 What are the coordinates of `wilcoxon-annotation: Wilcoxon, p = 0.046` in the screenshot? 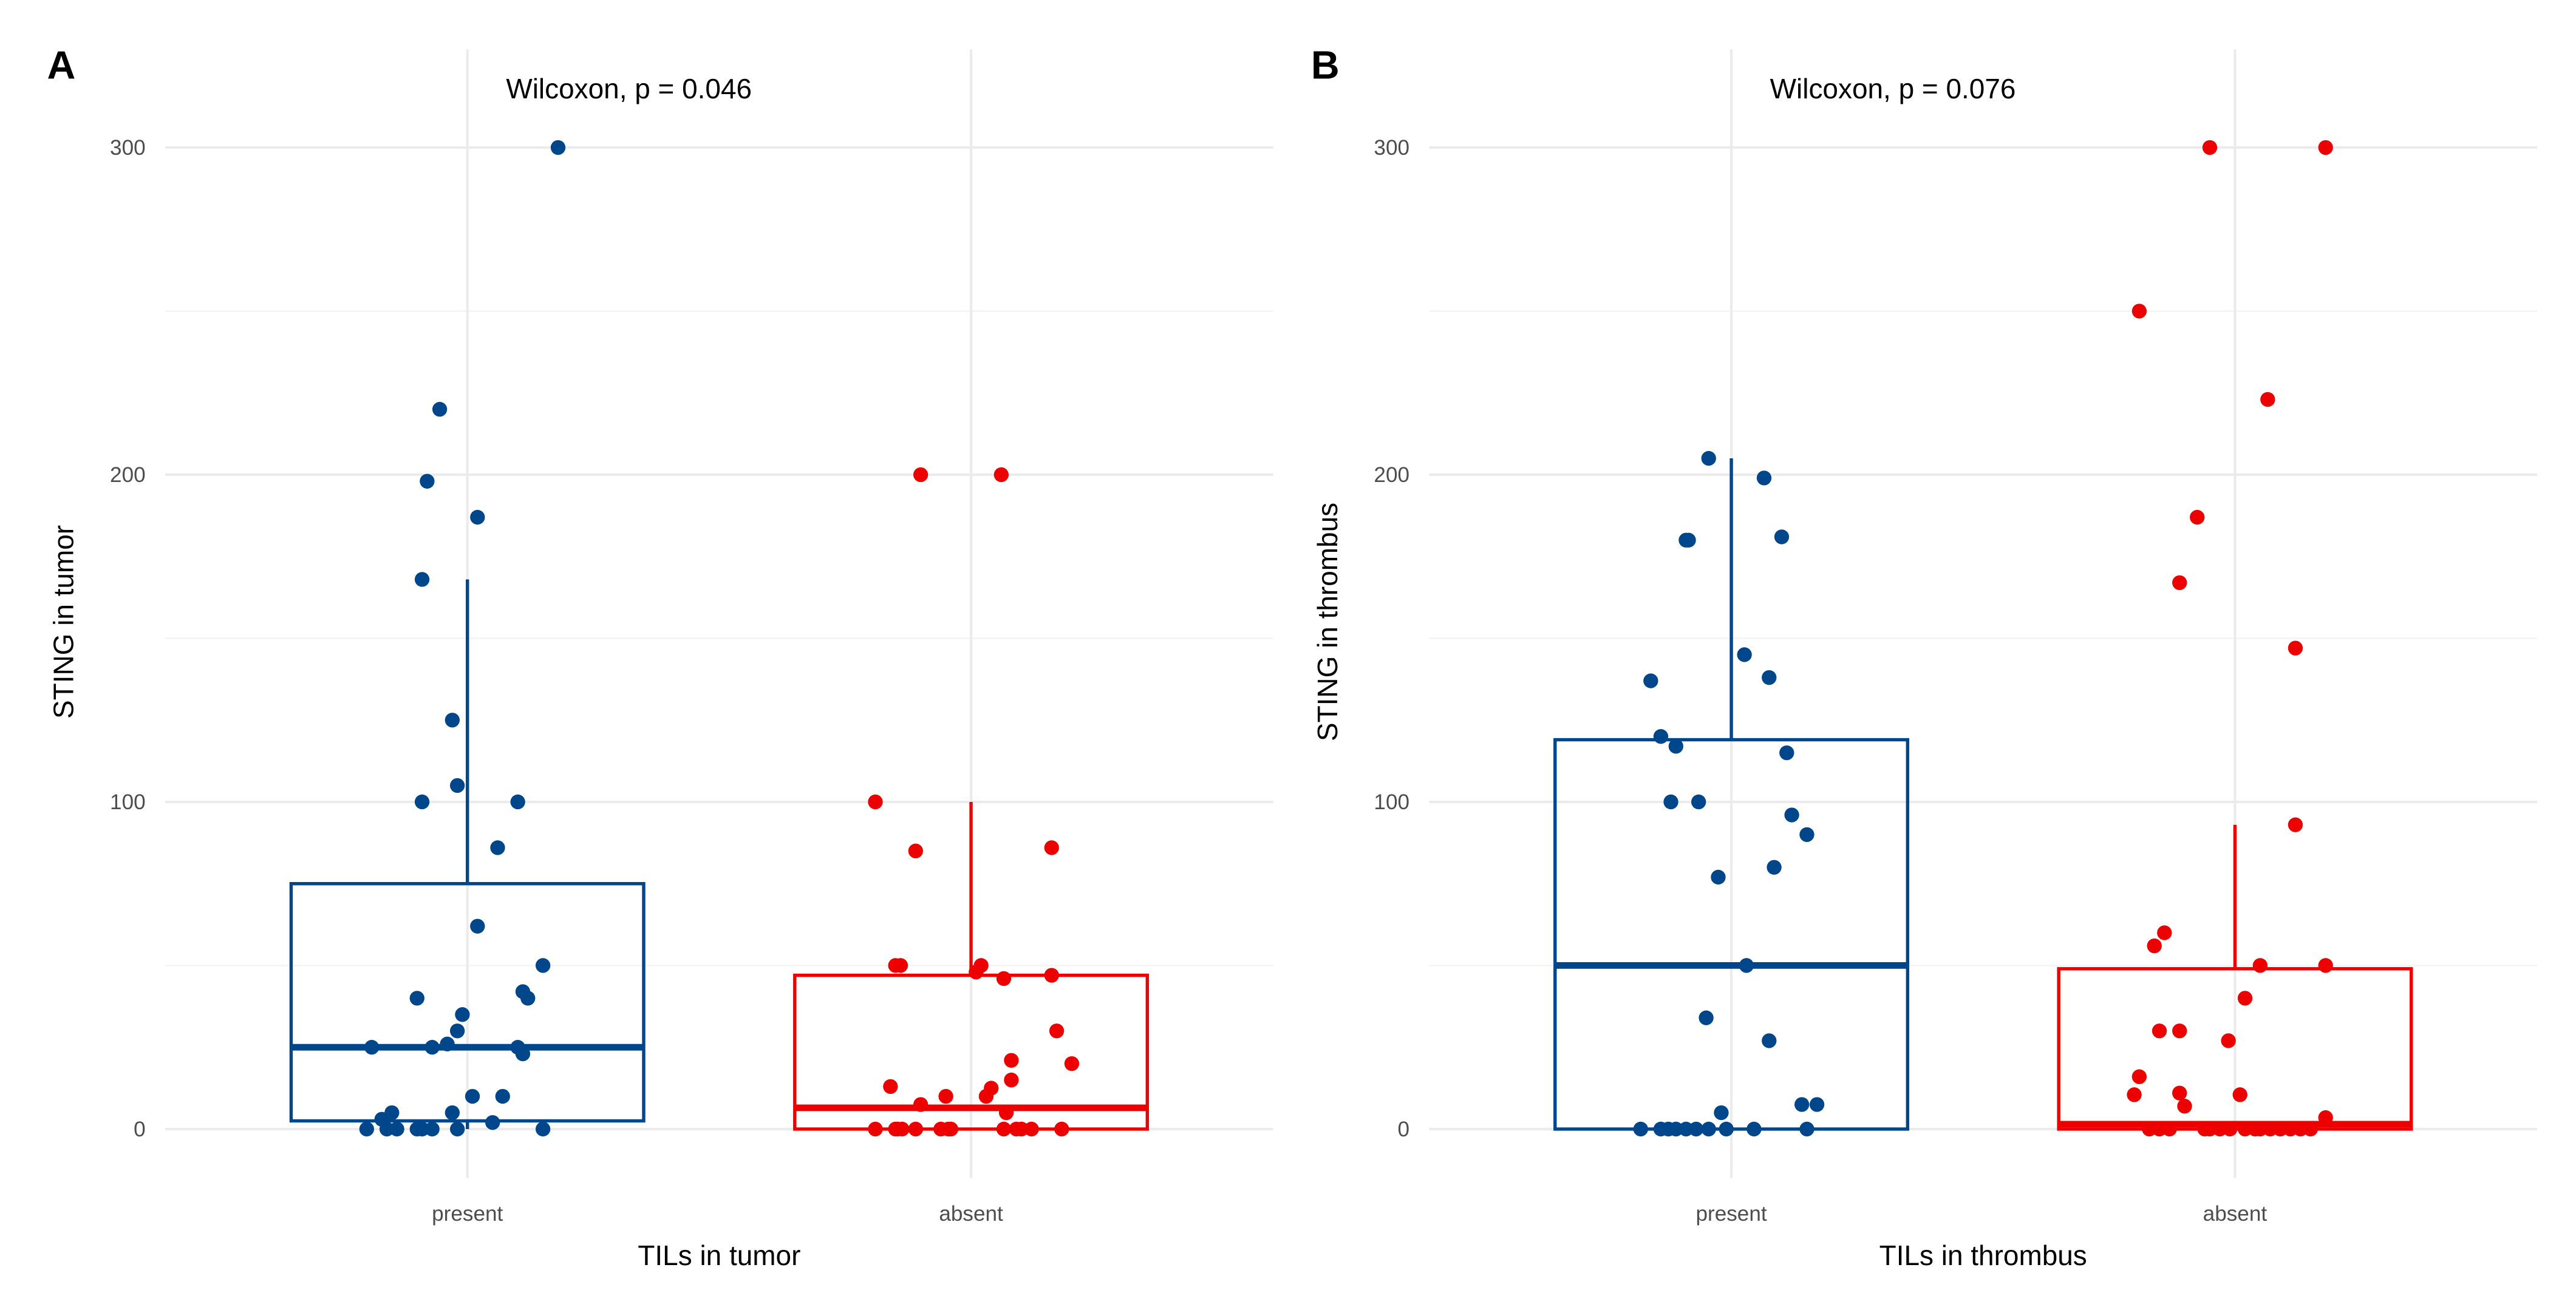 It's located at (629, 88).